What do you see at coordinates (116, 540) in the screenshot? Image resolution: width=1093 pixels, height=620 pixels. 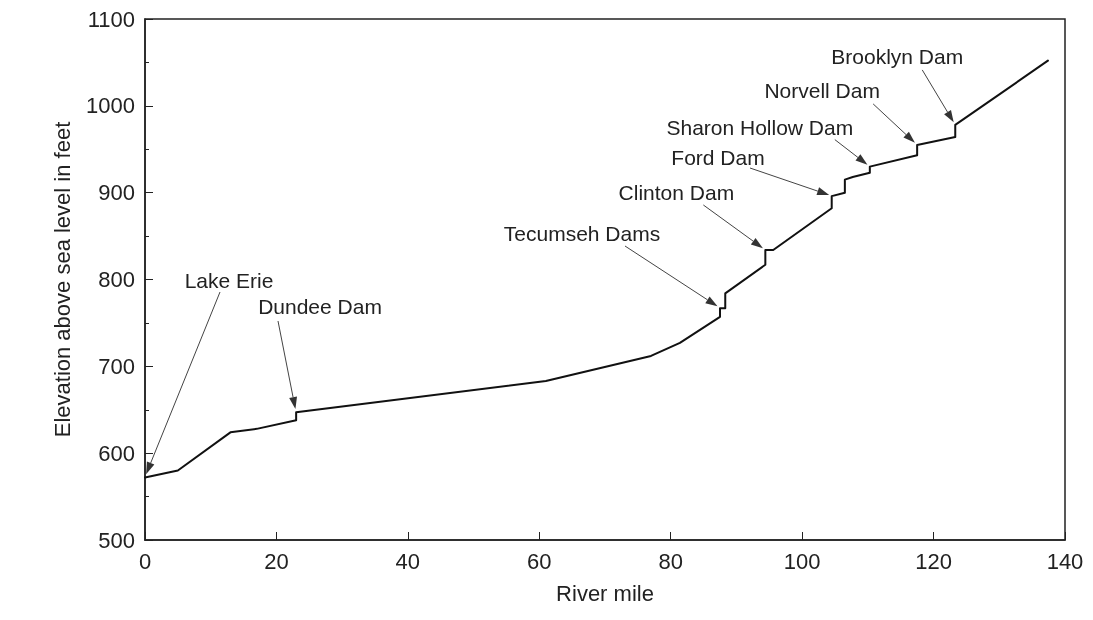 I see `y-tick-label: 500` at bounding box center [116, 540].